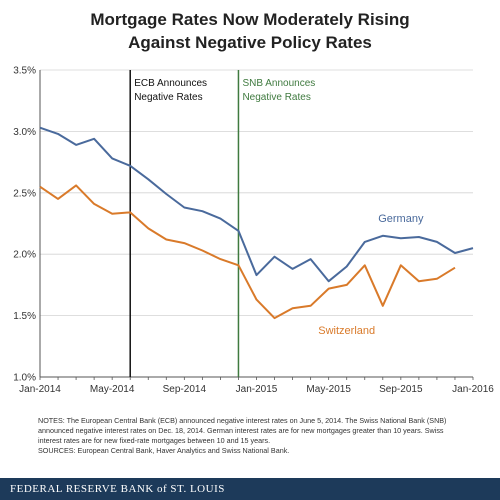  I want to click on annotation-label: ECB Announces, so click(170, 83).